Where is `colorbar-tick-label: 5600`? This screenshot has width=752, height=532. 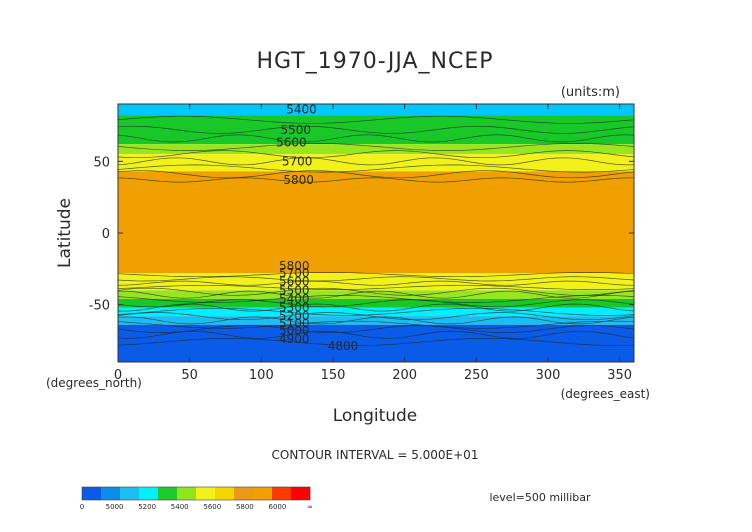
colorbar-tick-label: 5600 is located at coordinates (212, 507).